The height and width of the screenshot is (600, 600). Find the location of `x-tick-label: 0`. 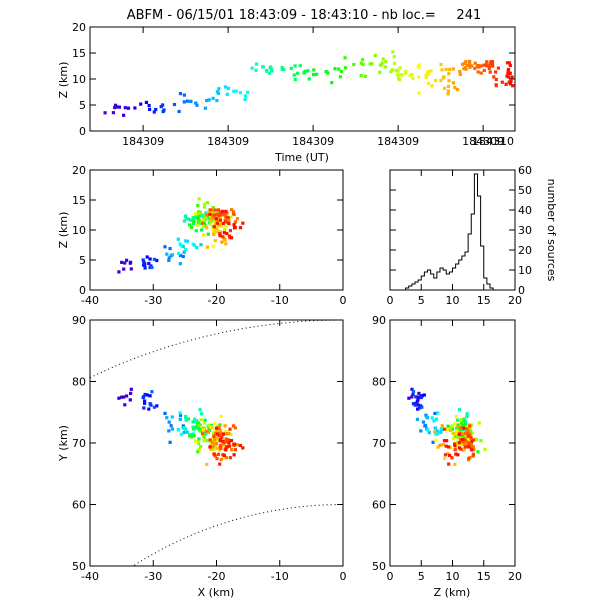

x-tick-label: 0 is located at coordinates (343, 576).